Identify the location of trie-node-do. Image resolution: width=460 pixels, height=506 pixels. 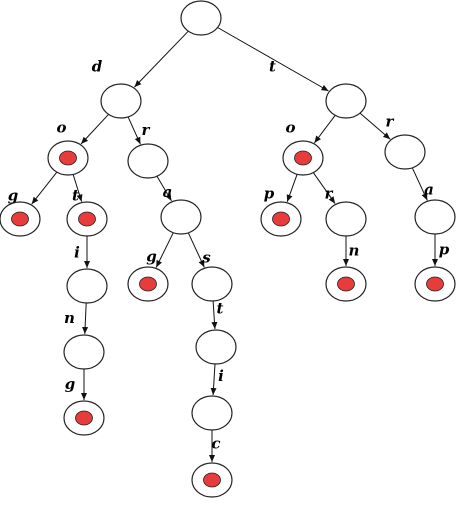
(68, 158).